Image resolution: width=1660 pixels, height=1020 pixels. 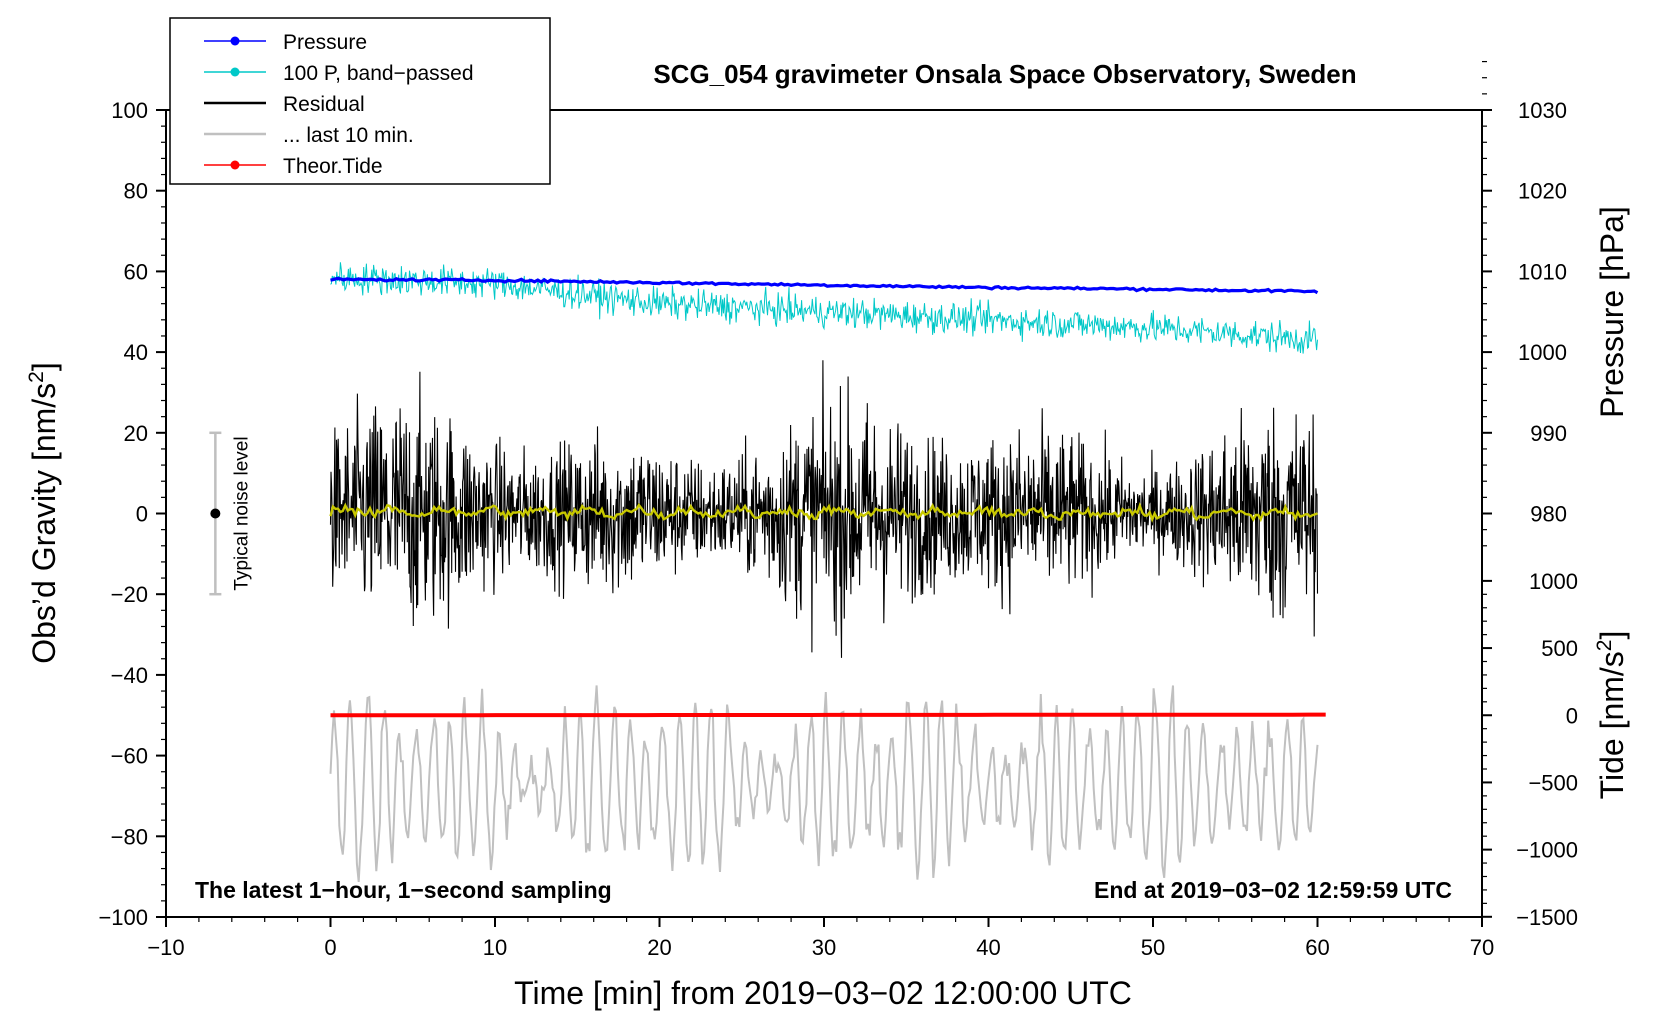 What do you see at coordinates (1317, 947) in the screenshot?
I see `x-tick-label: 60` at bounding box center [1317, 947].